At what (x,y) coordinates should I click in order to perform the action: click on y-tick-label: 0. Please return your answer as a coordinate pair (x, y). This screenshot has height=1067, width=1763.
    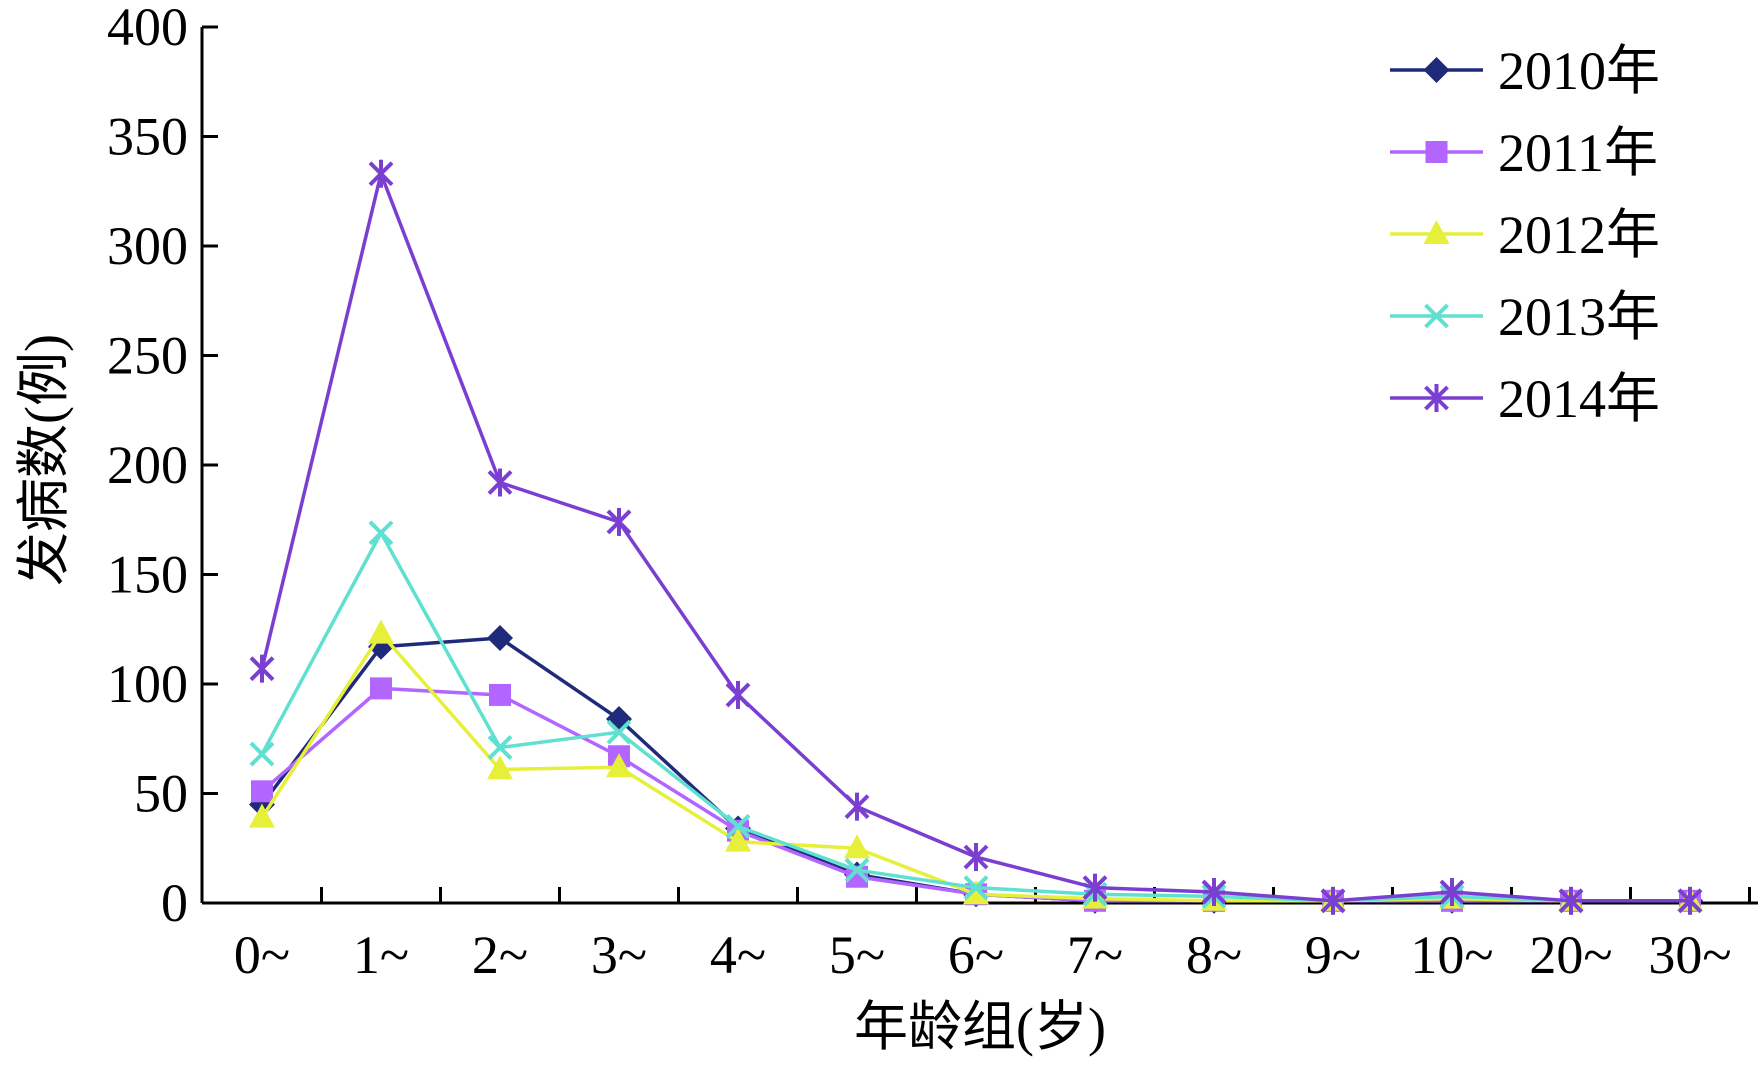
    Looking at the image, I should click on (174, 903).